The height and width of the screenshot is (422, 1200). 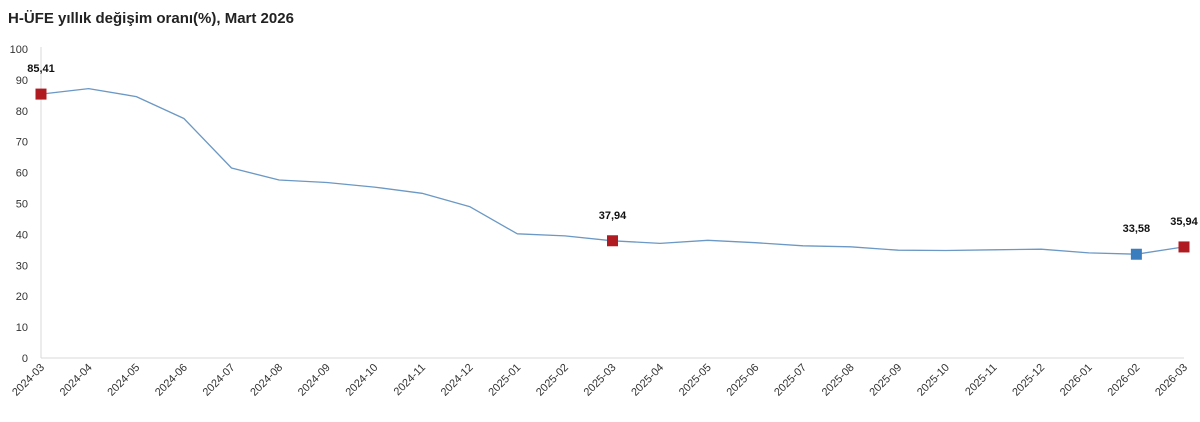 What do you see at coordinates (22, 266) in the screenshot?
I see `y-tick-label: 30` at bounding box center [22, 266].